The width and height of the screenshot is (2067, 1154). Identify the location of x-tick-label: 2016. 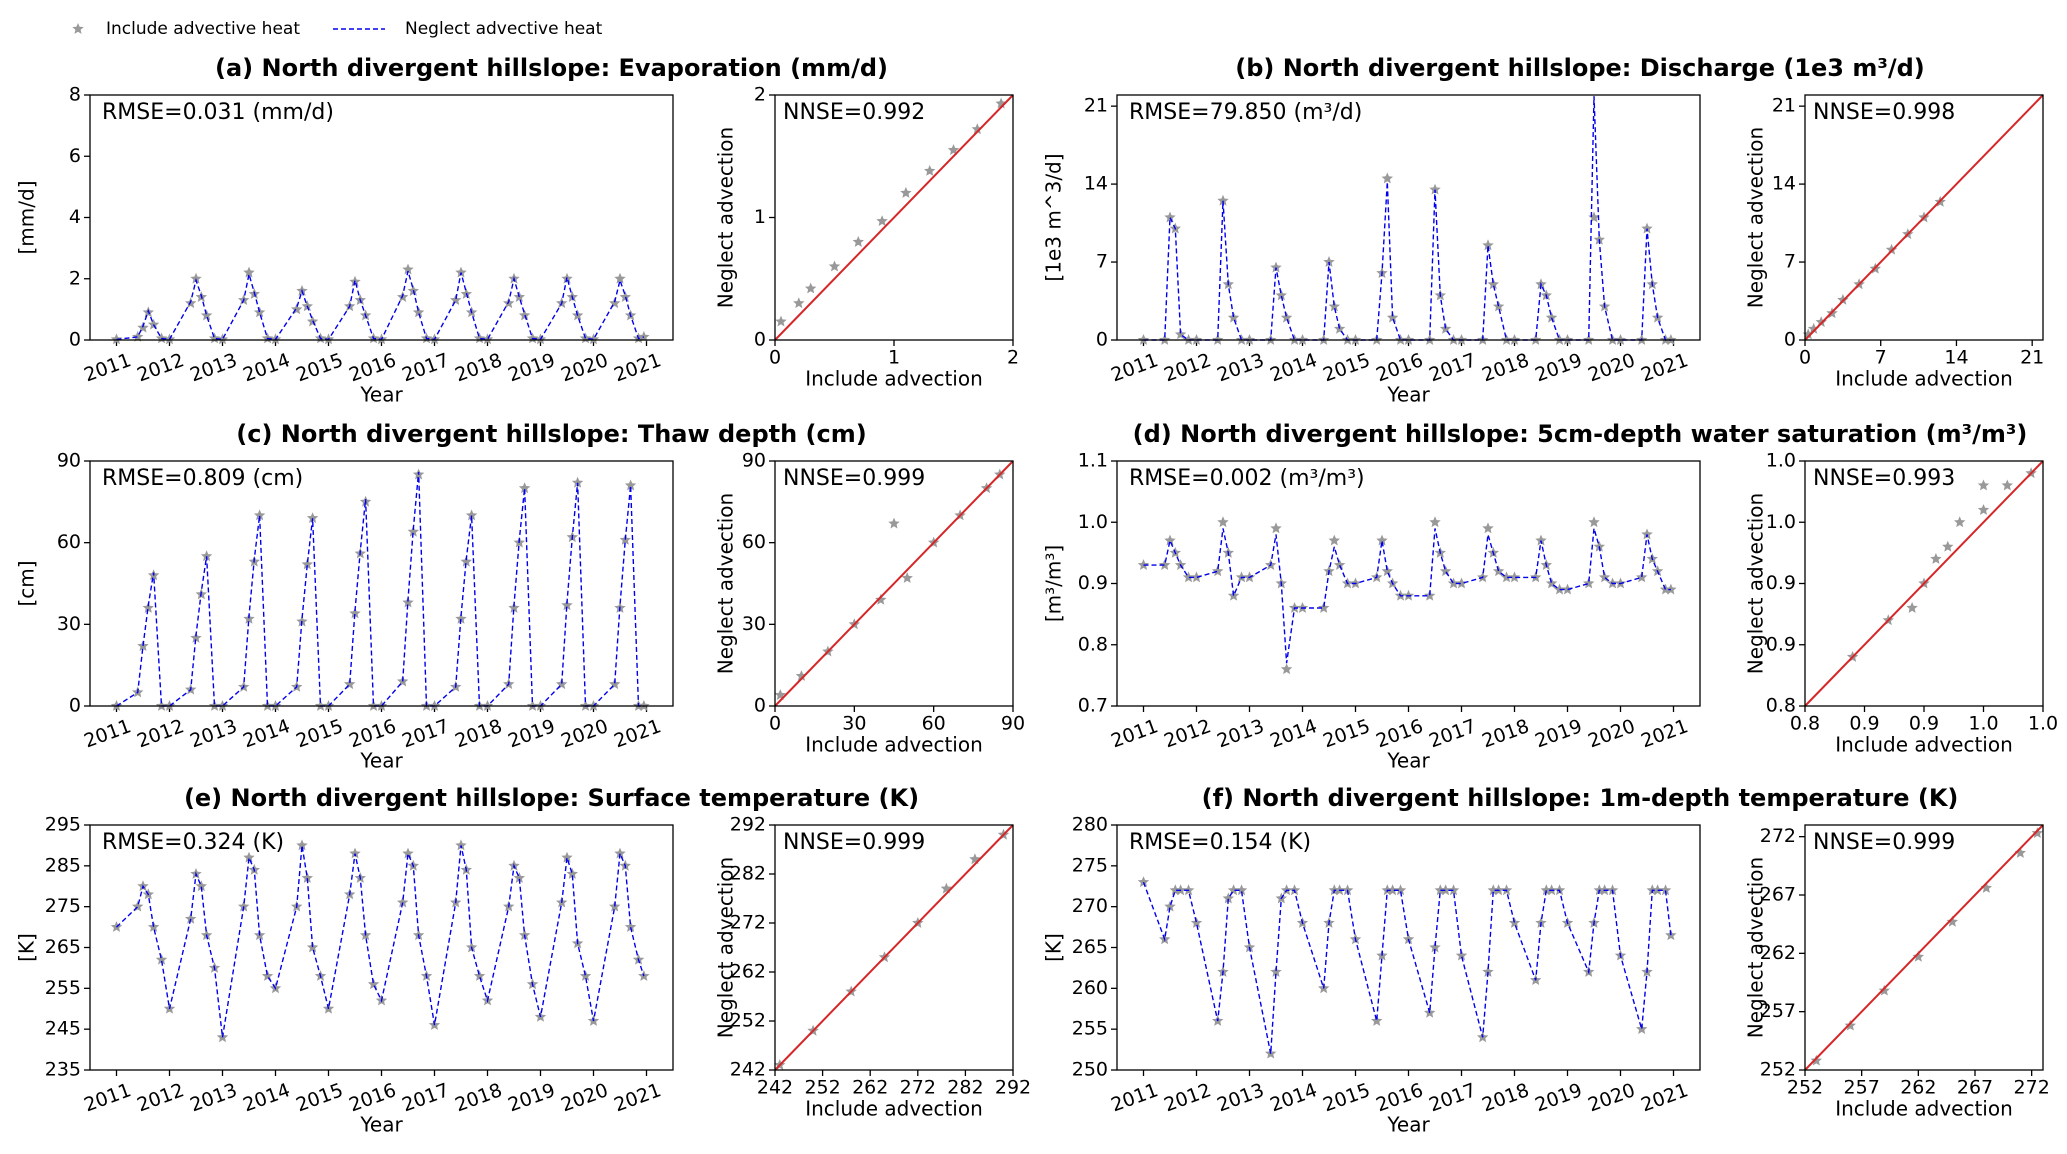
(1399, 1097).